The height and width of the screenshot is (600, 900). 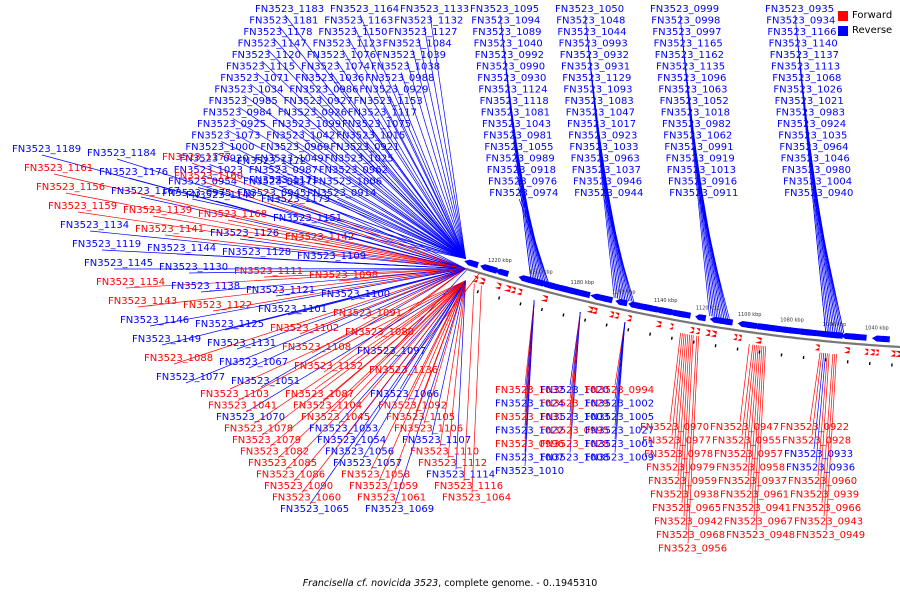 What do you see at coordinates (234, 394) in the screenshot?
I see `gene-label: FN3523_1103` at bounding box center [234, 394].